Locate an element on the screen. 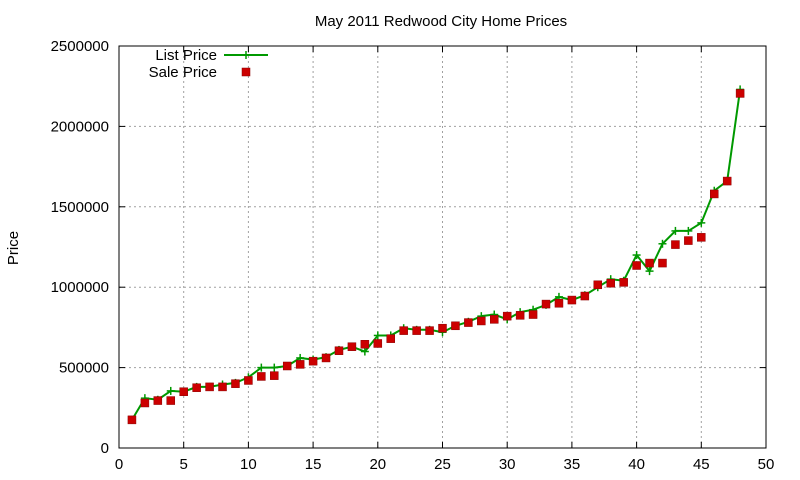  y-axis-label: Price is located at coordinates (13, 248).